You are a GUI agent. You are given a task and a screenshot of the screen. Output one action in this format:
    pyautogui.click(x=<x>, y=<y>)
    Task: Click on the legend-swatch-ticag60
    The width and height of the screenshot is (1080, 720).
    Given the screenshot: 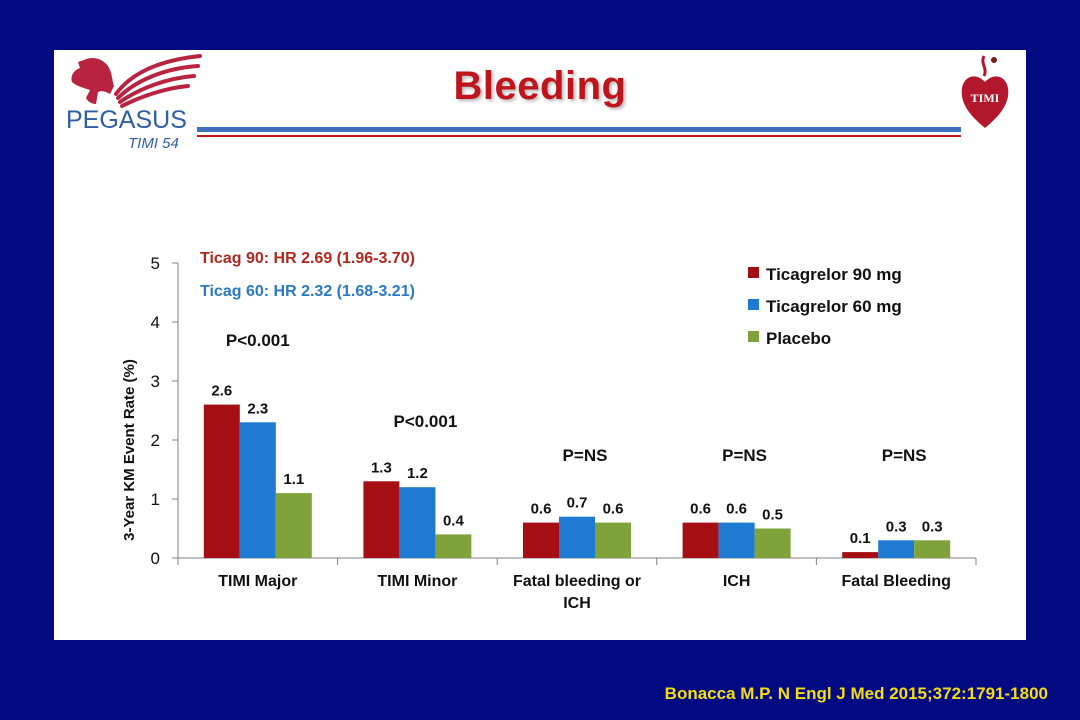 What is the action you would take?
    pyautogui.click(x=753, y=304)
    